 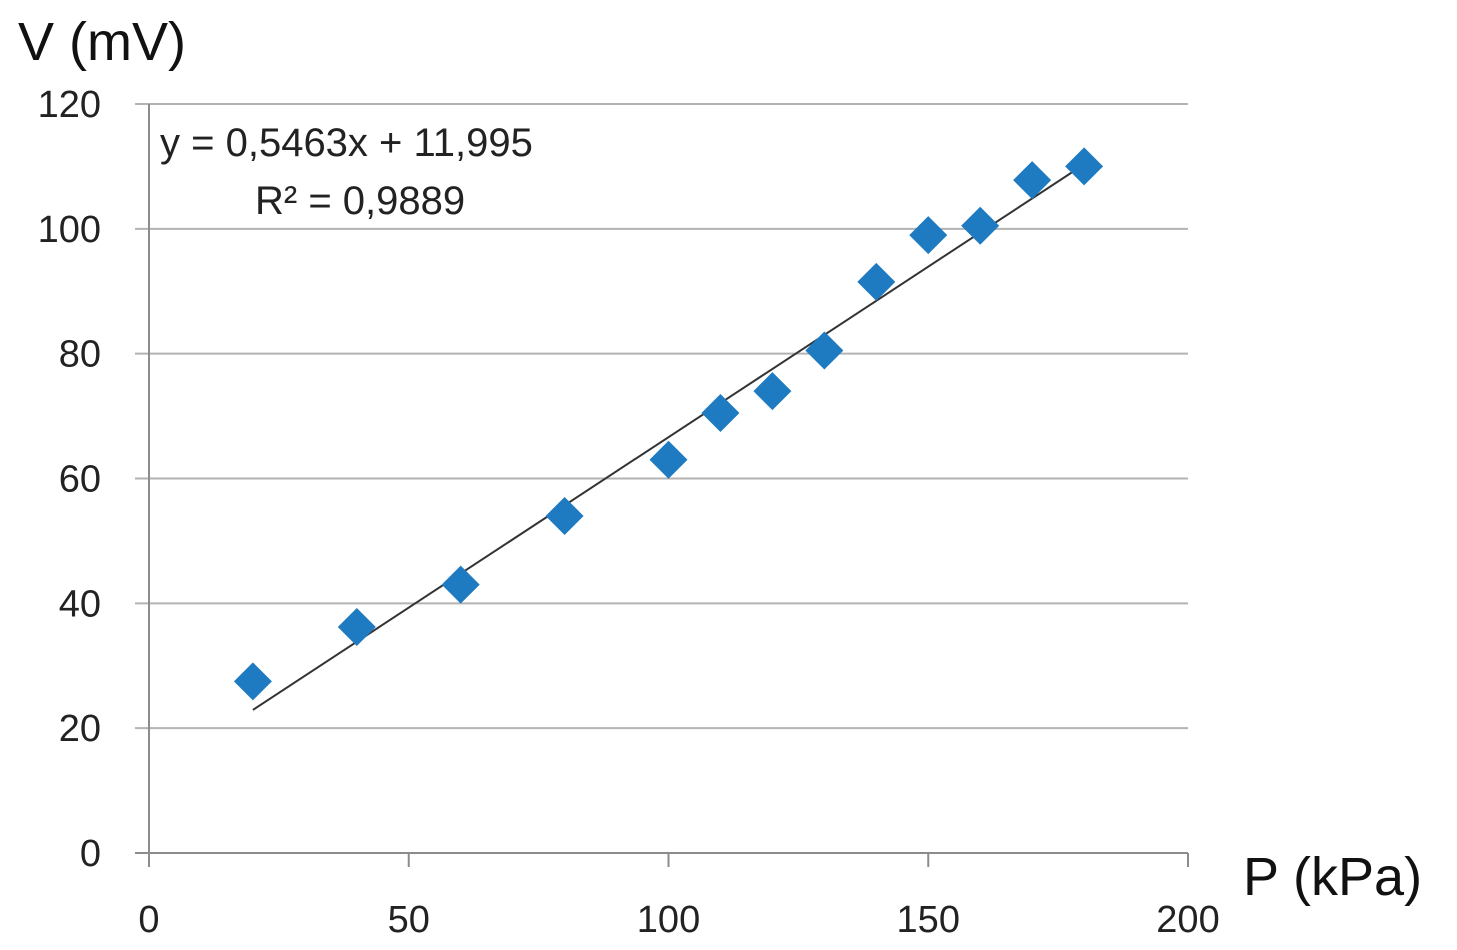 I want to click on y-tick-label-0: 0, so click(x=90, y=854).